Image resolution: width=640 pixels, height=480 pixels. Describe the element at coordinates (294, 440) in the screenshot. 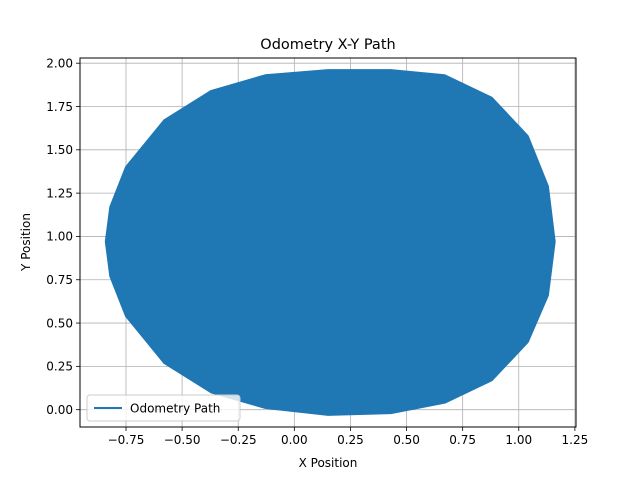

I see `x-tick-label: 0.00` at that location.